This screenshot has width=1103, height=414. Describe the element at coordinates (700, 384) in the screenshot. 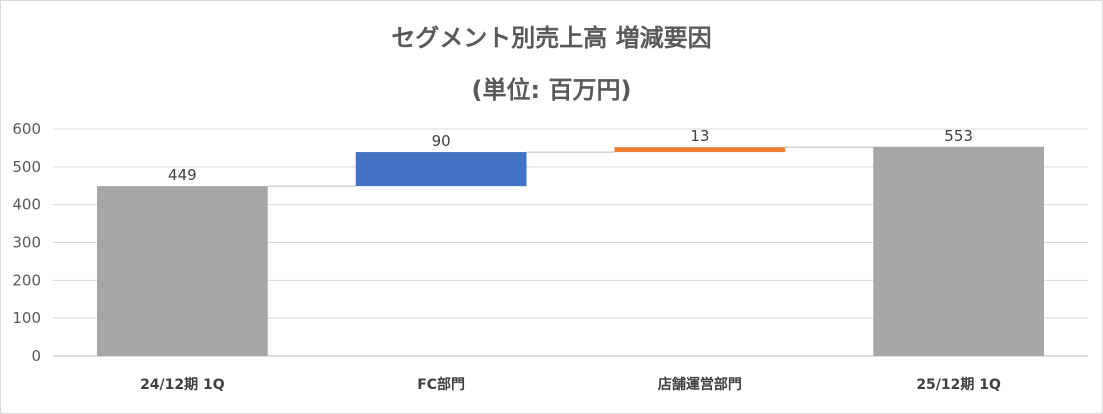

I see `x-category-label: 店舗運営部門` at that location.